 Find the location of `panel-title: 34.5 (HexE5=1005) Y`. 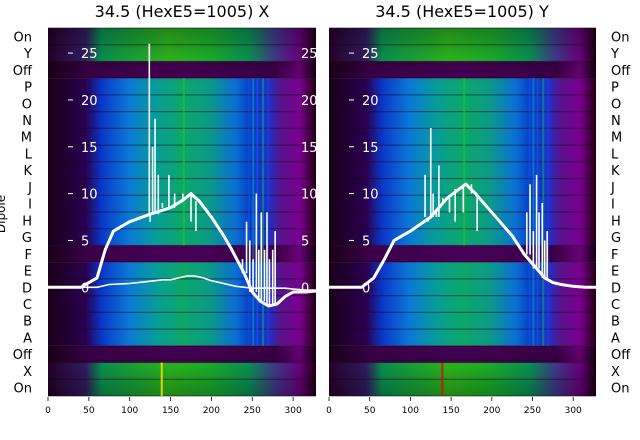

panel-title: 34.5 (HexE5=1005) Y is located at coordinates (462, 11).